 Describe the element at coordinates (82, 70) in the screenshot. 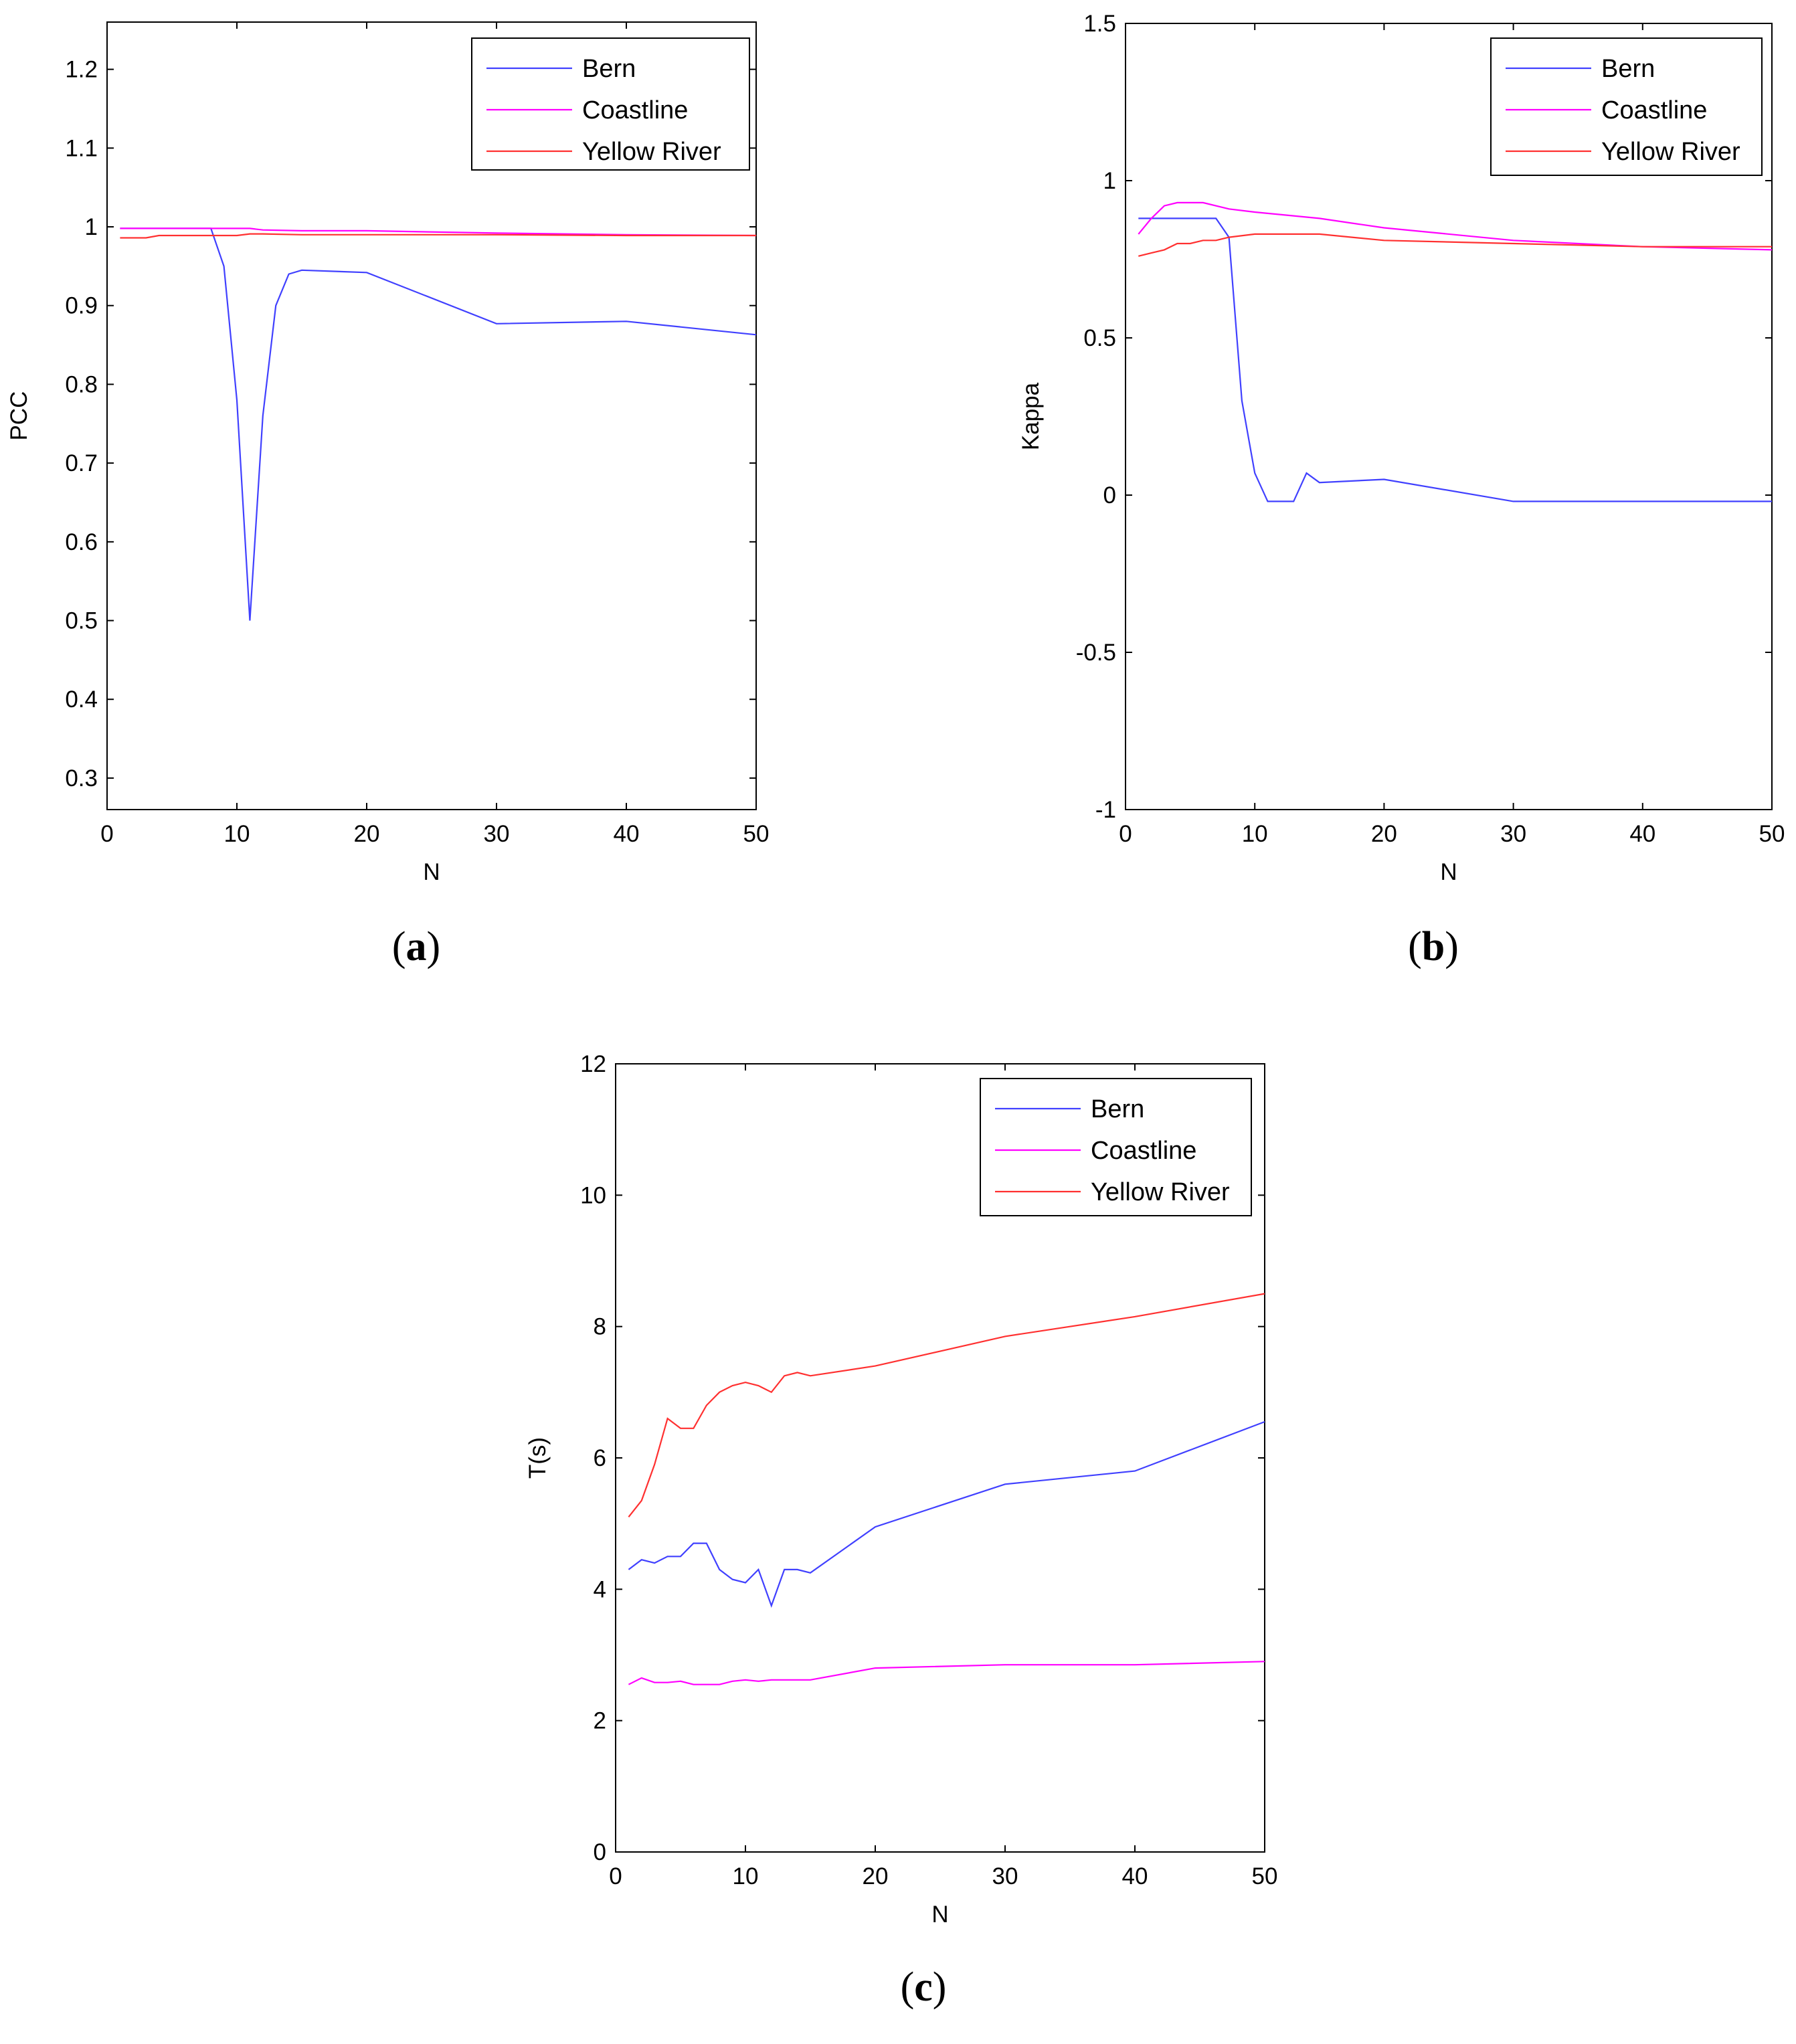

I see `y-tick-label: 1.2` at that location.